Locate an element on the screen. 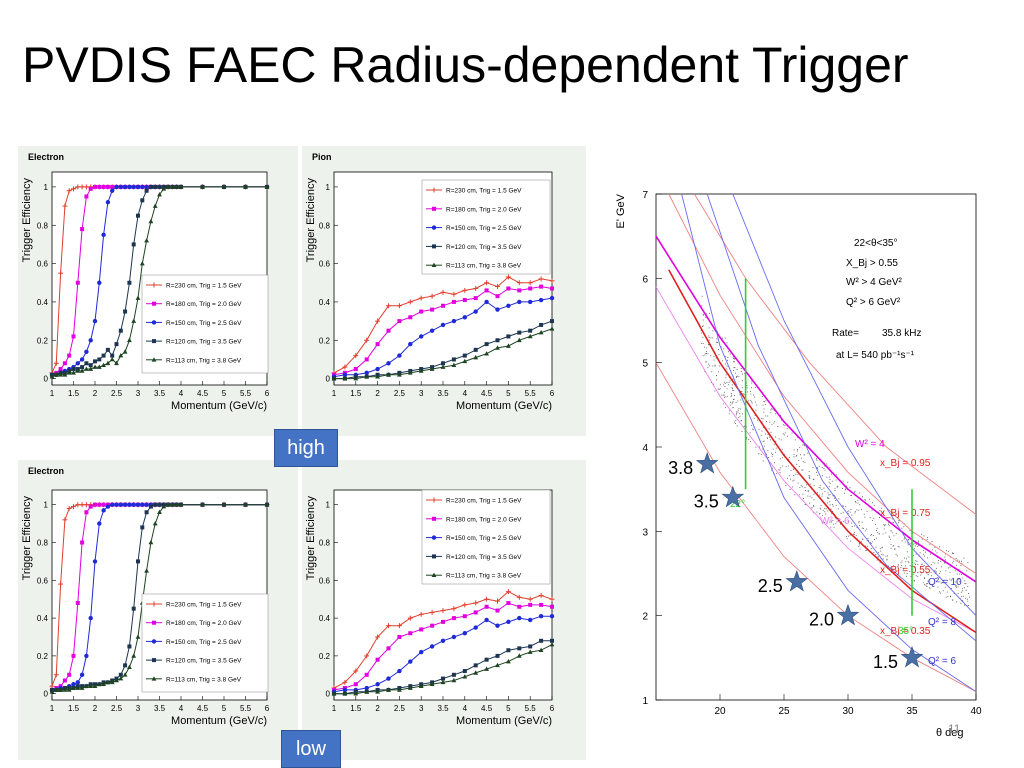 Image resolution: width=1024 pixels, height=768 pixels. legend-entry: R=113 cm, Trig = 3.8 GeV is located at coordinates (484, 576).